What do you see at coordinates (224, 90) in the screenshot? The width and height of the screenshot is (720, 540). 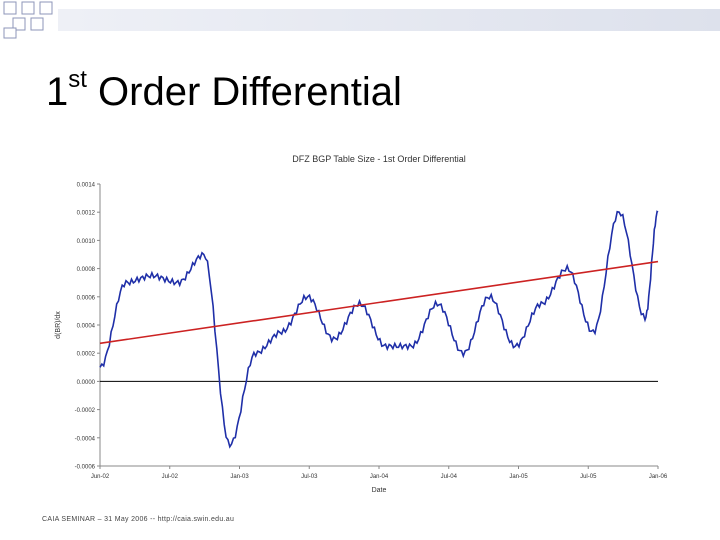 I see `slide-title: 1st Order Differential` at bounding box center [224, 90].